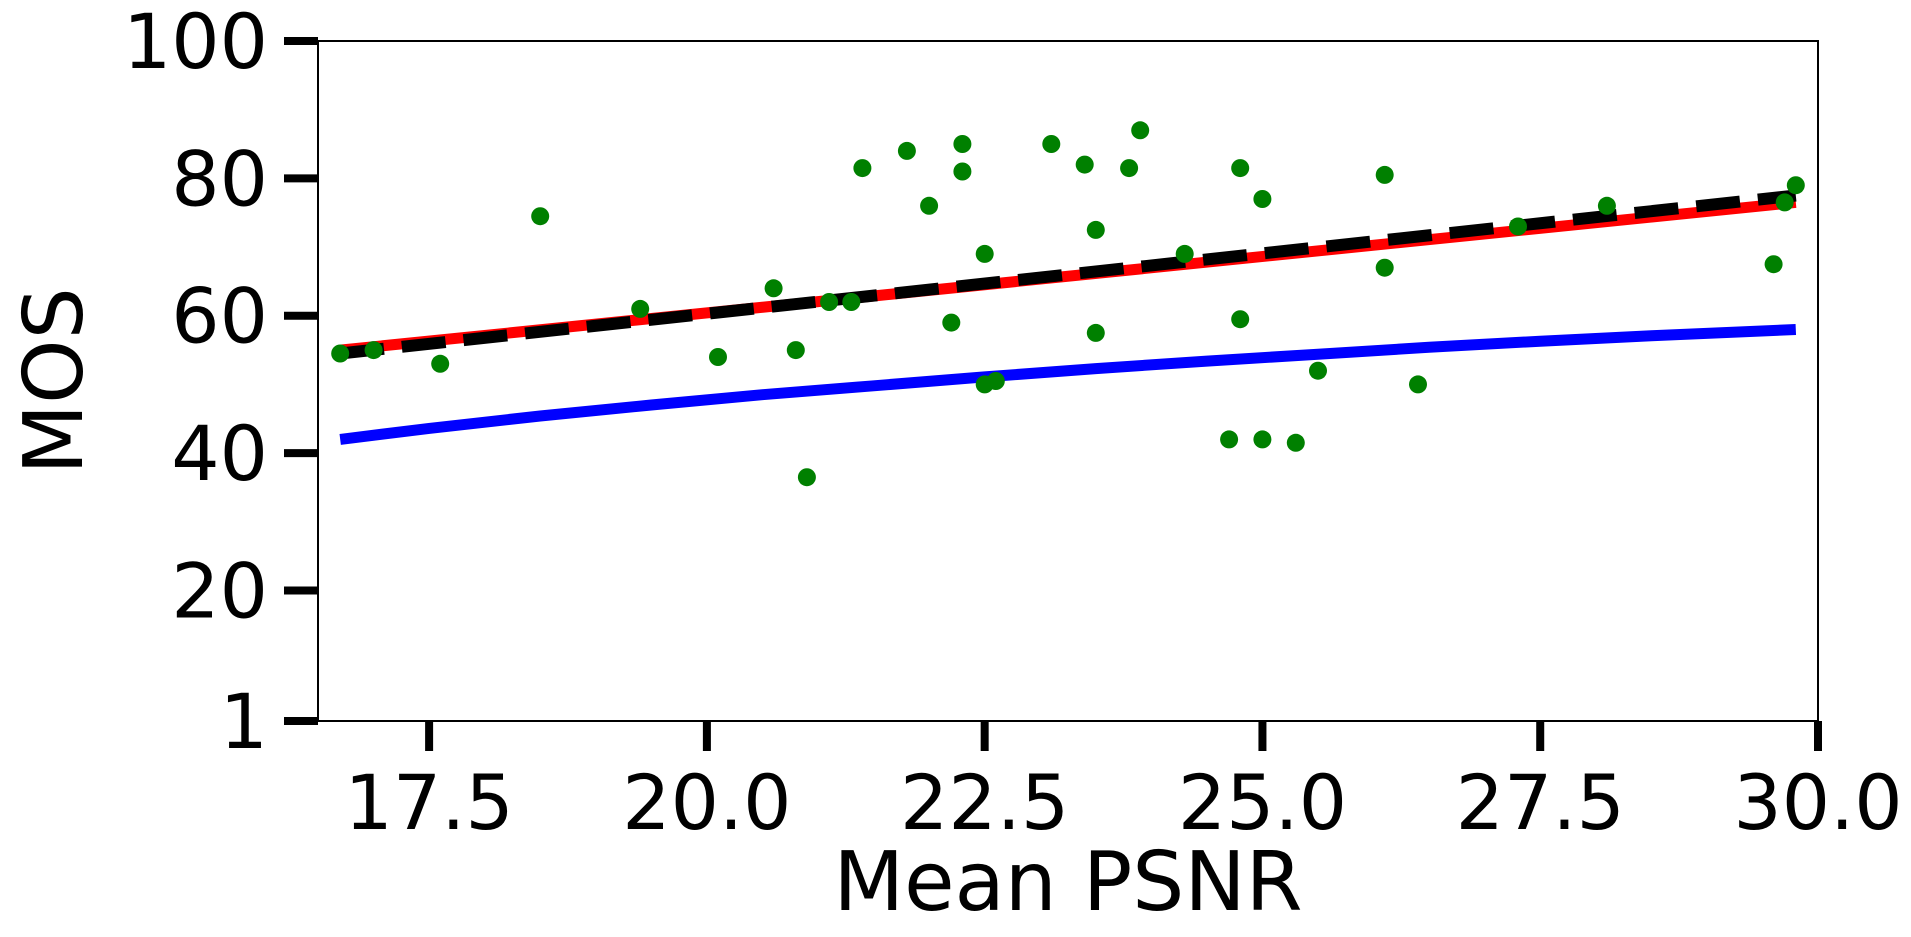 Image resolution: width=1911 pixels, height=937 pixels. Describe the element at coordinates (195, 43) in the screenshot. I see `y-tick-label: 100` at that location.